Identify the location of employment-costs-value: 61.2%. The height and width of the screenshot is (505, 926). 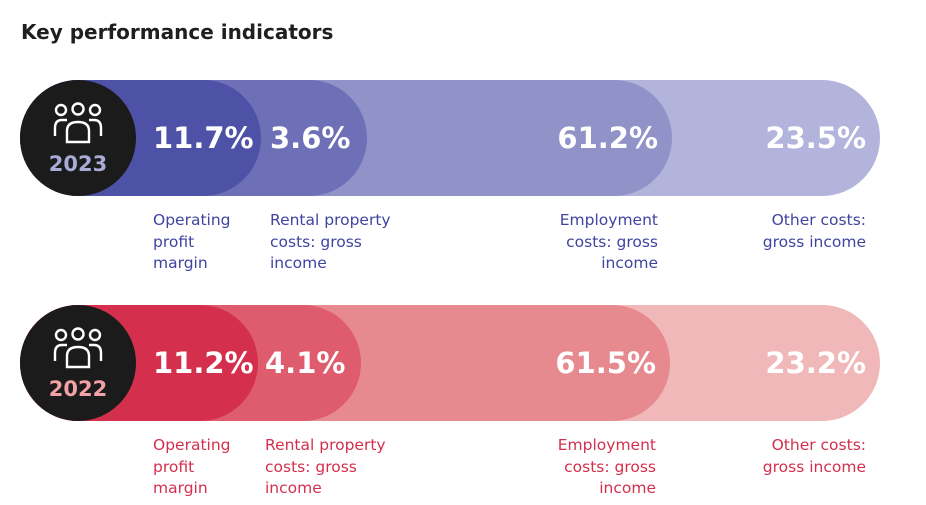
(607, 138).